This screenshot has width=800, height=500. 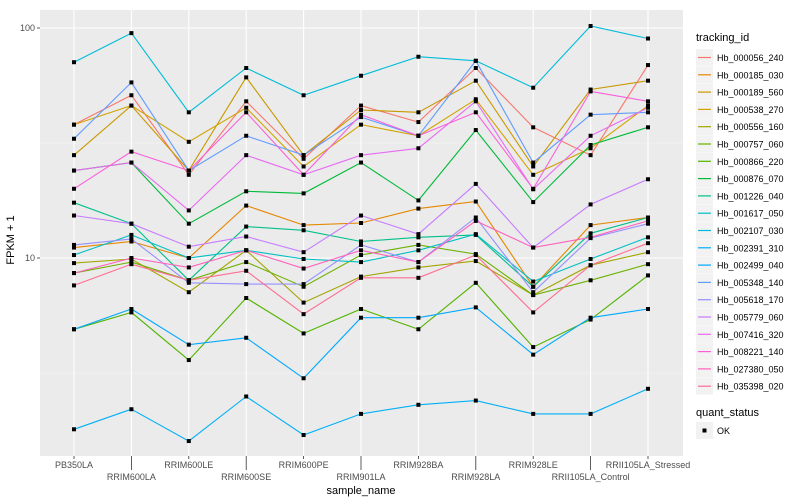 What do you see at coordinates (303, 286) in the screenshot?
I see `data-point-Hb_000757_060-RRIM600PE` at bounding box center [303, 286].